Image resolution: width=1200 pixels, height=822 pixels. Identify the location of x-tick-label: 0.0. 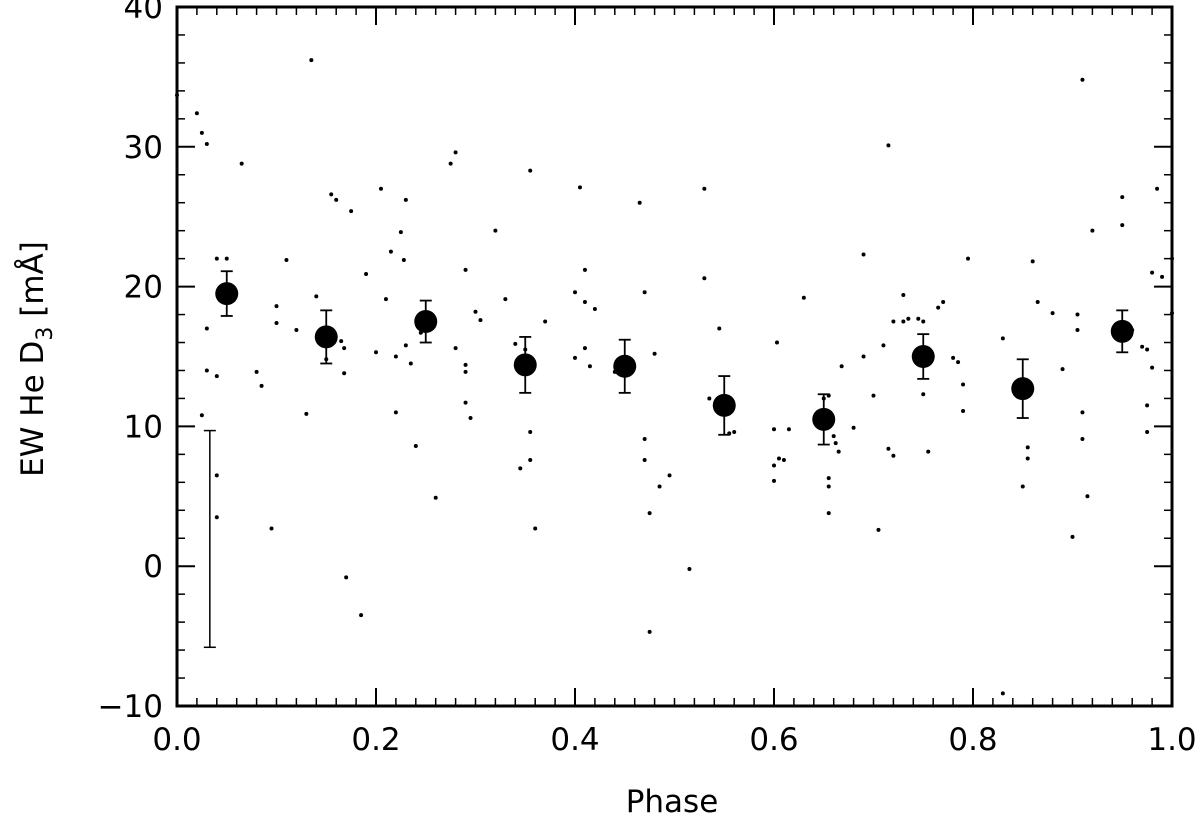
(176, 740).